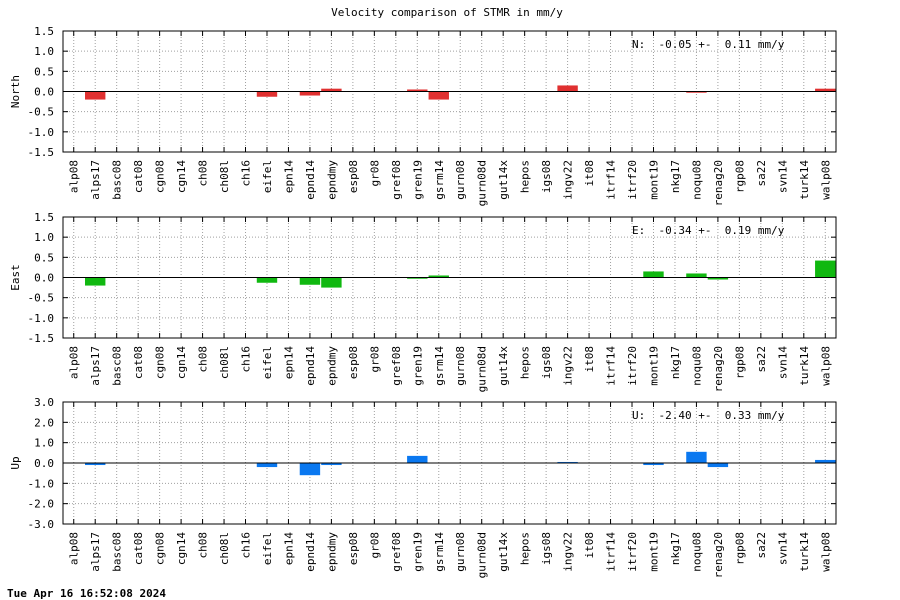 This screenshot has height=600, width=900. I want to click on x-tick-label: ch16, so click(246, 359).